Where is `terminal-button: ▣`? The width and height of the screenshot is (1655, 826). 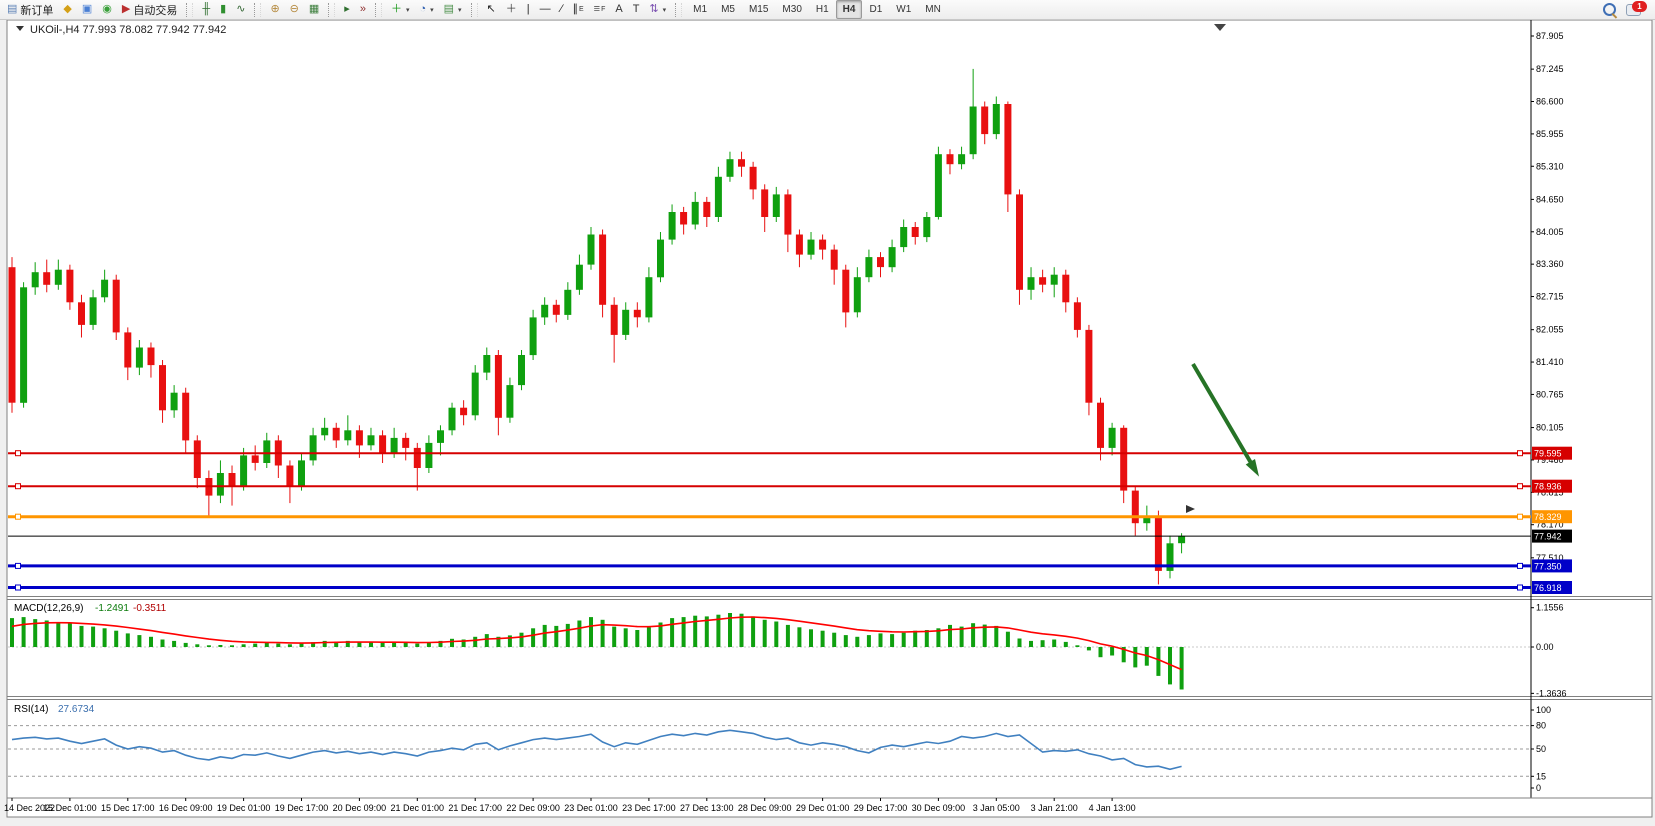 terminal-button: ▣ is located at coordinates (87, 10).